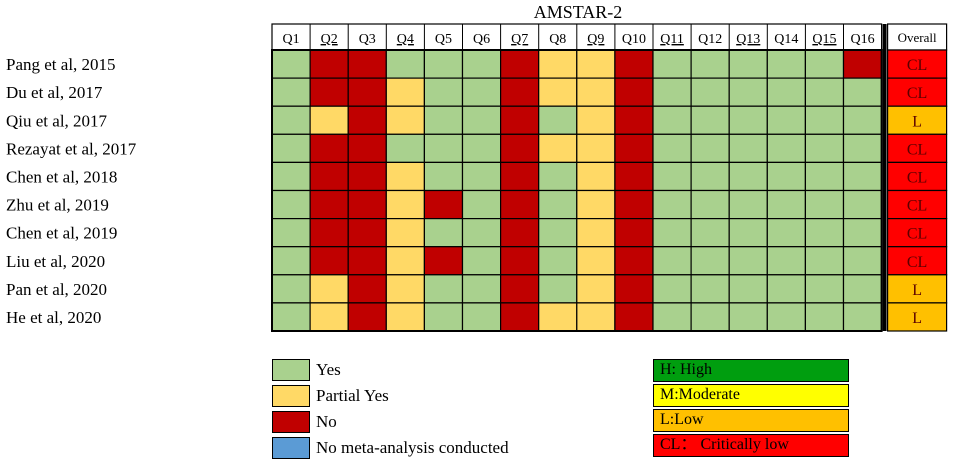 Image resolution: width=957 pixels, height=471 pixels. I want to click on overall-header: Overall, so click(917, 37).